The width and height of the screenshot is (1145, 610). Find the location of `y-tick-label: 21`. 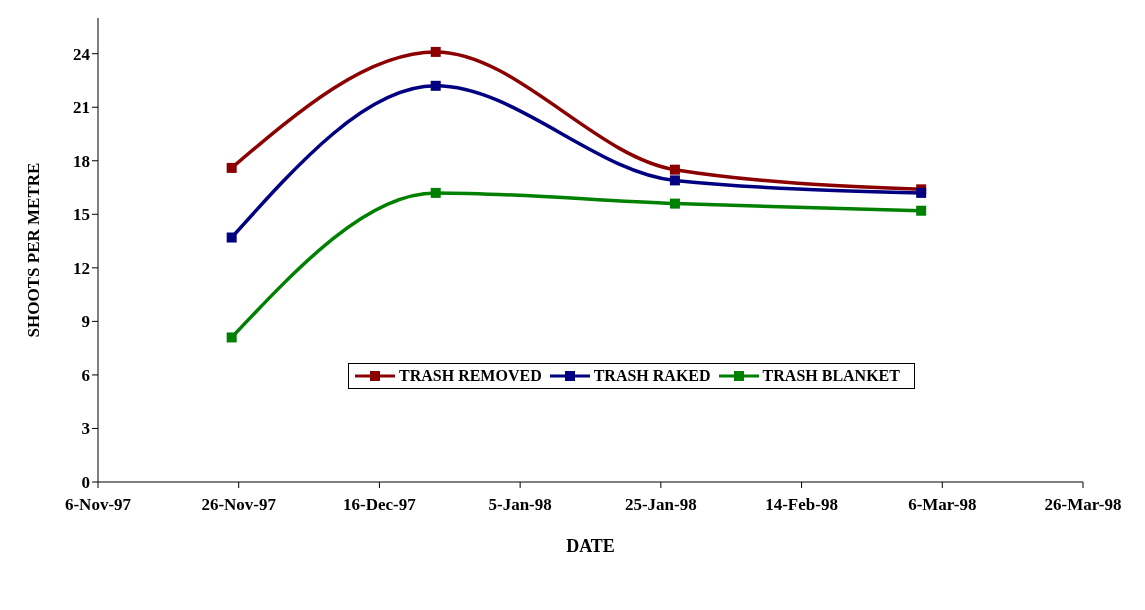

y-tick-label: 21 is located at coordinates (81, 108).